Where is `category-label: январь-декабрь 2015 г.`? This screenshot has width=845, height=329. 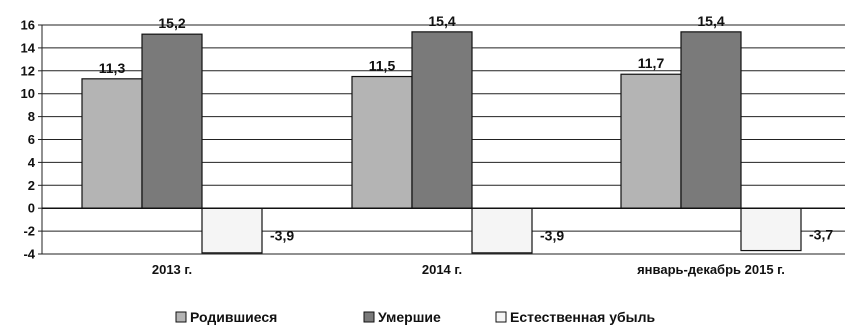
category-label: январь-декабрь 2015 г. is located at coordinates (711, 269).